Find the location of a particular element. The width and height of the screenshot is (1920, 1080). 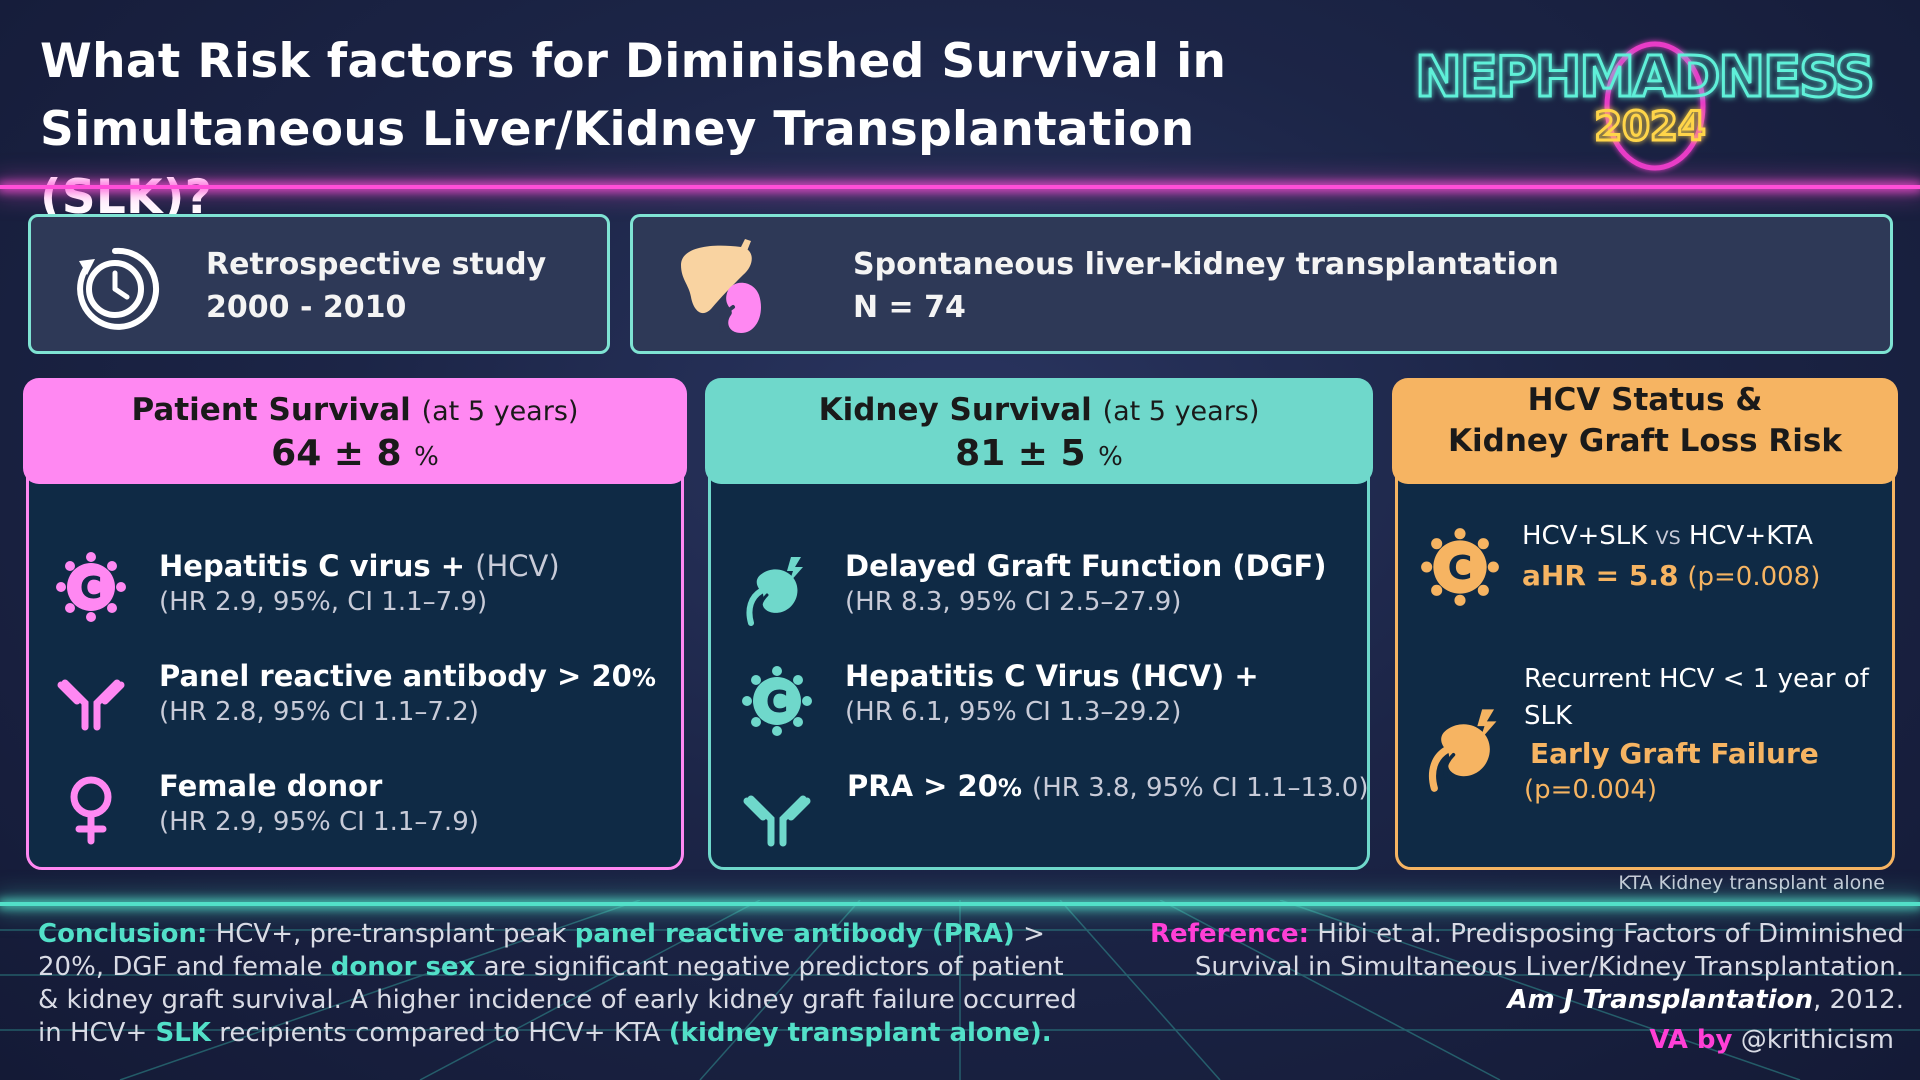

hcv-ahr: aHR = 5.8 (p=0.008) is located at coordinates (1671, 575).